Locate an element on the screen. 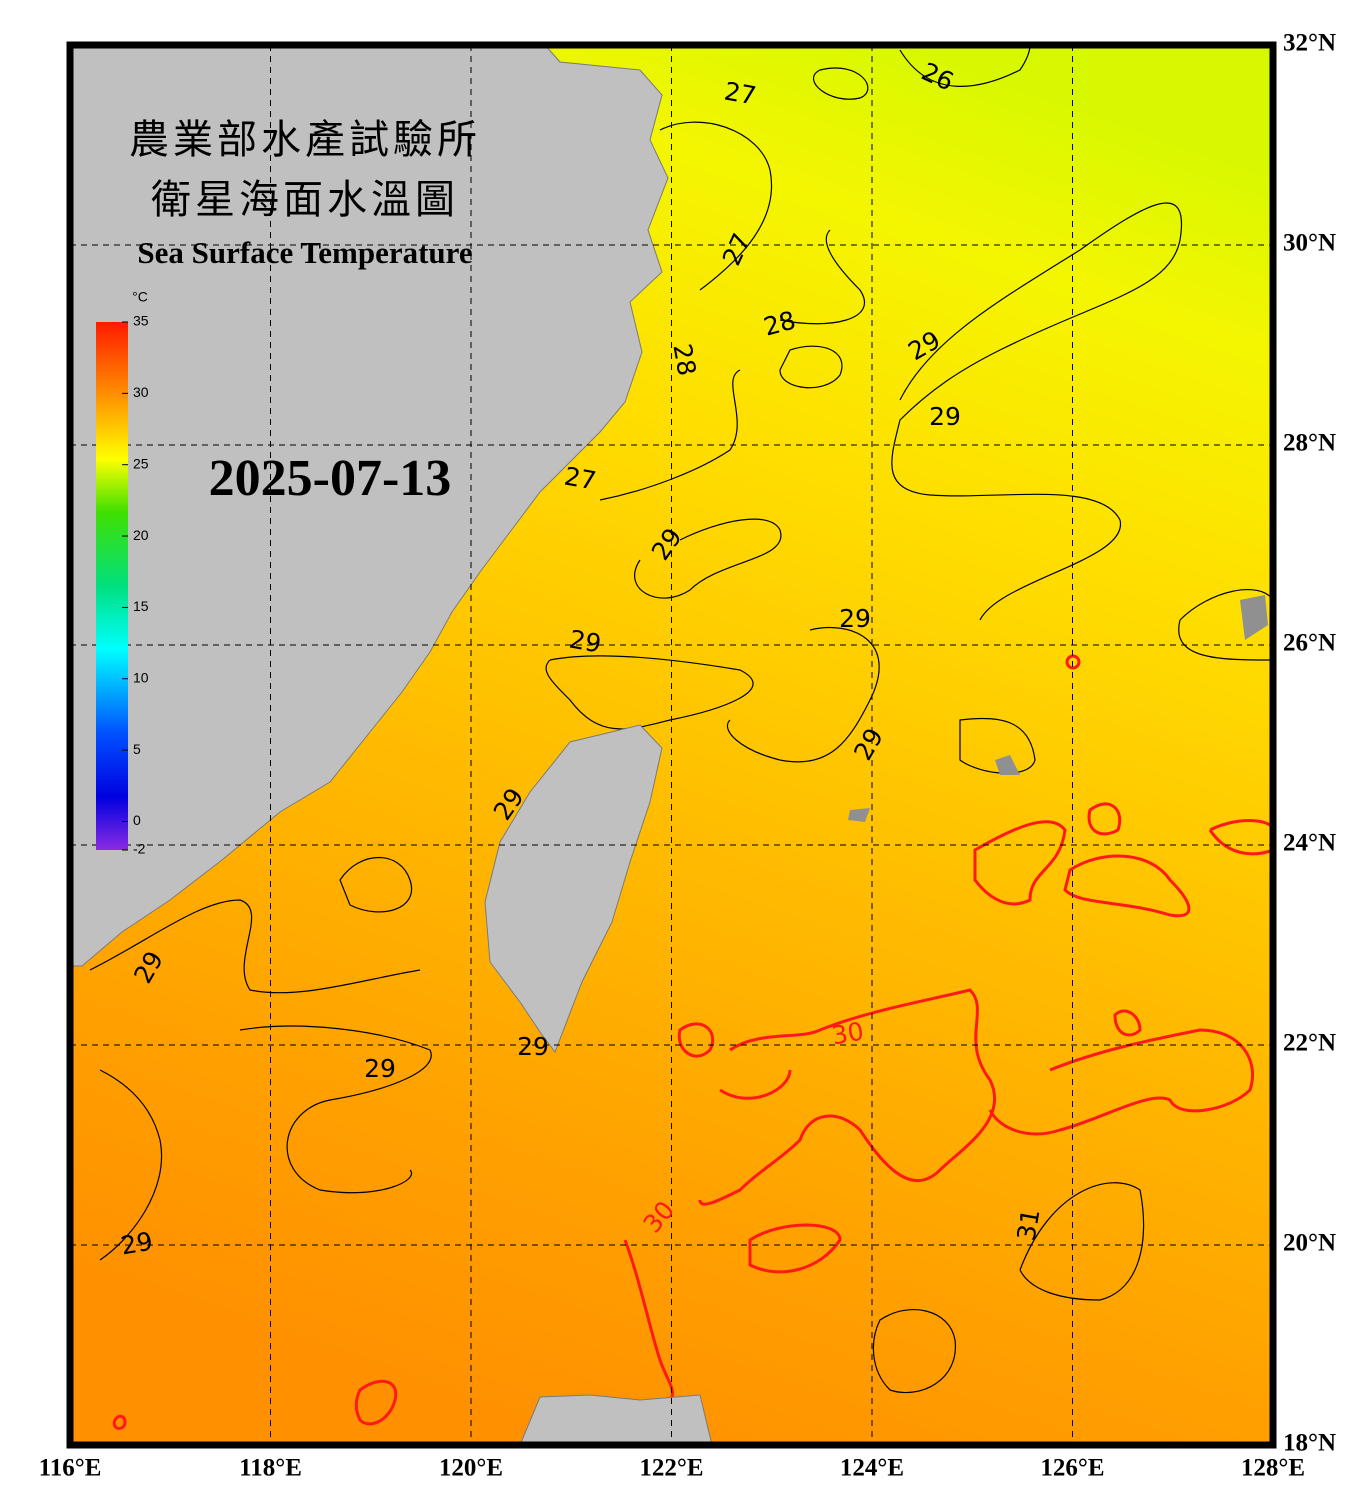 Image resolution: width=1350 pixels, height=1500 pixels. lon-label: 126°E is located at coordinates (1072, 1468).